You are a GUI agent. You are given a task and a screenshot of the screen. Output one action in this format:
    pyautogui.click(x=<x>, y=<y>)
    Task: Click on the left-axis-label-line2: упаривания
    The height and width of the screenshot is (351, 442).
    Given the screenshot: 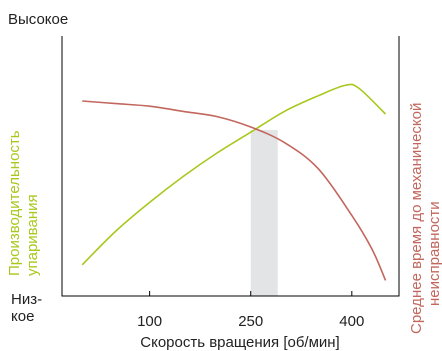 What is the action you would take?
    pyautogui.click(x=32, y=235)
    